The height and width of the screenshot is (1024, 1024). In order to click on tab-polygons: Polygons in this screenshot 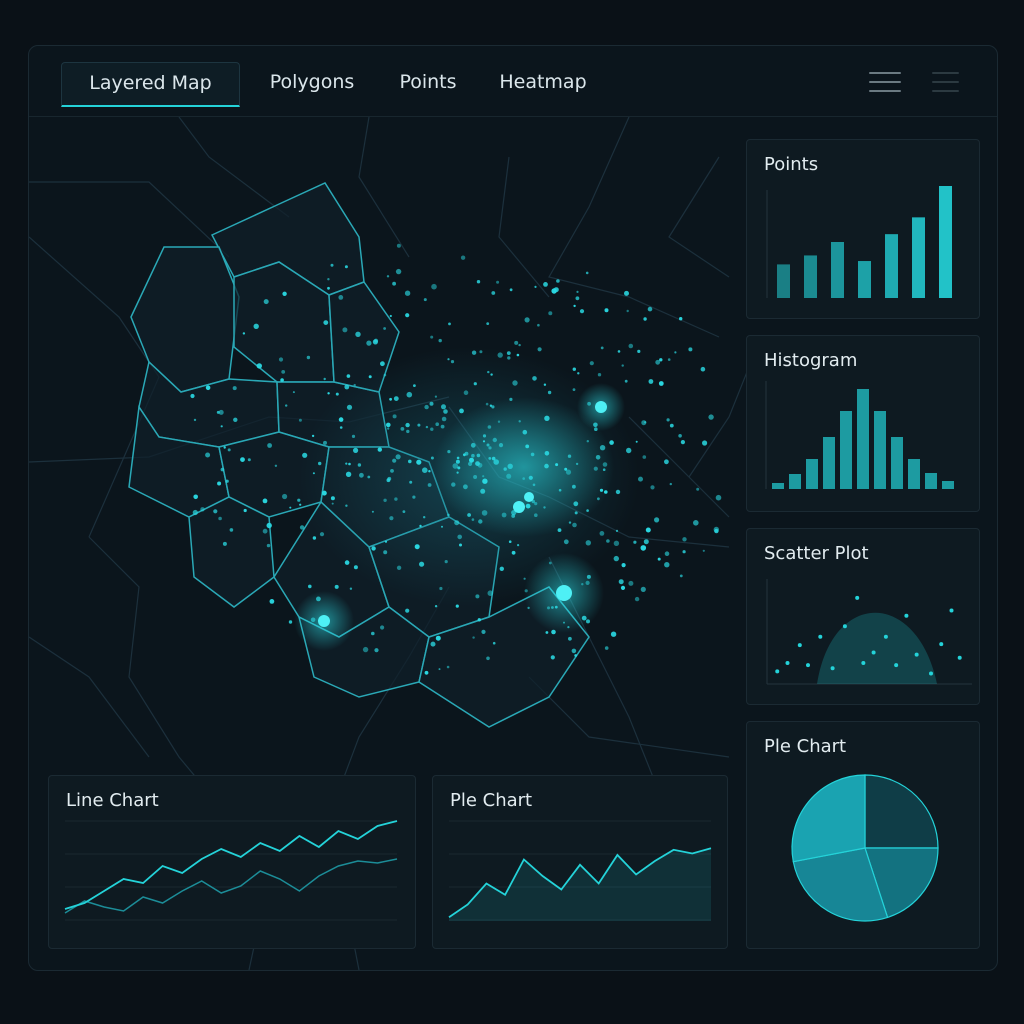, I will do `click(312, 82)`.